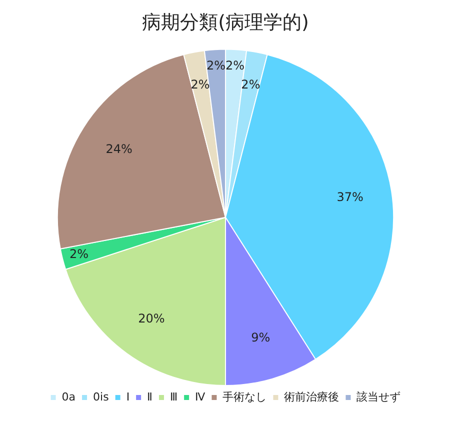 The height and width of the screenshot is (421, 451). I want to click on data-label: 37%, so click(350, 197).